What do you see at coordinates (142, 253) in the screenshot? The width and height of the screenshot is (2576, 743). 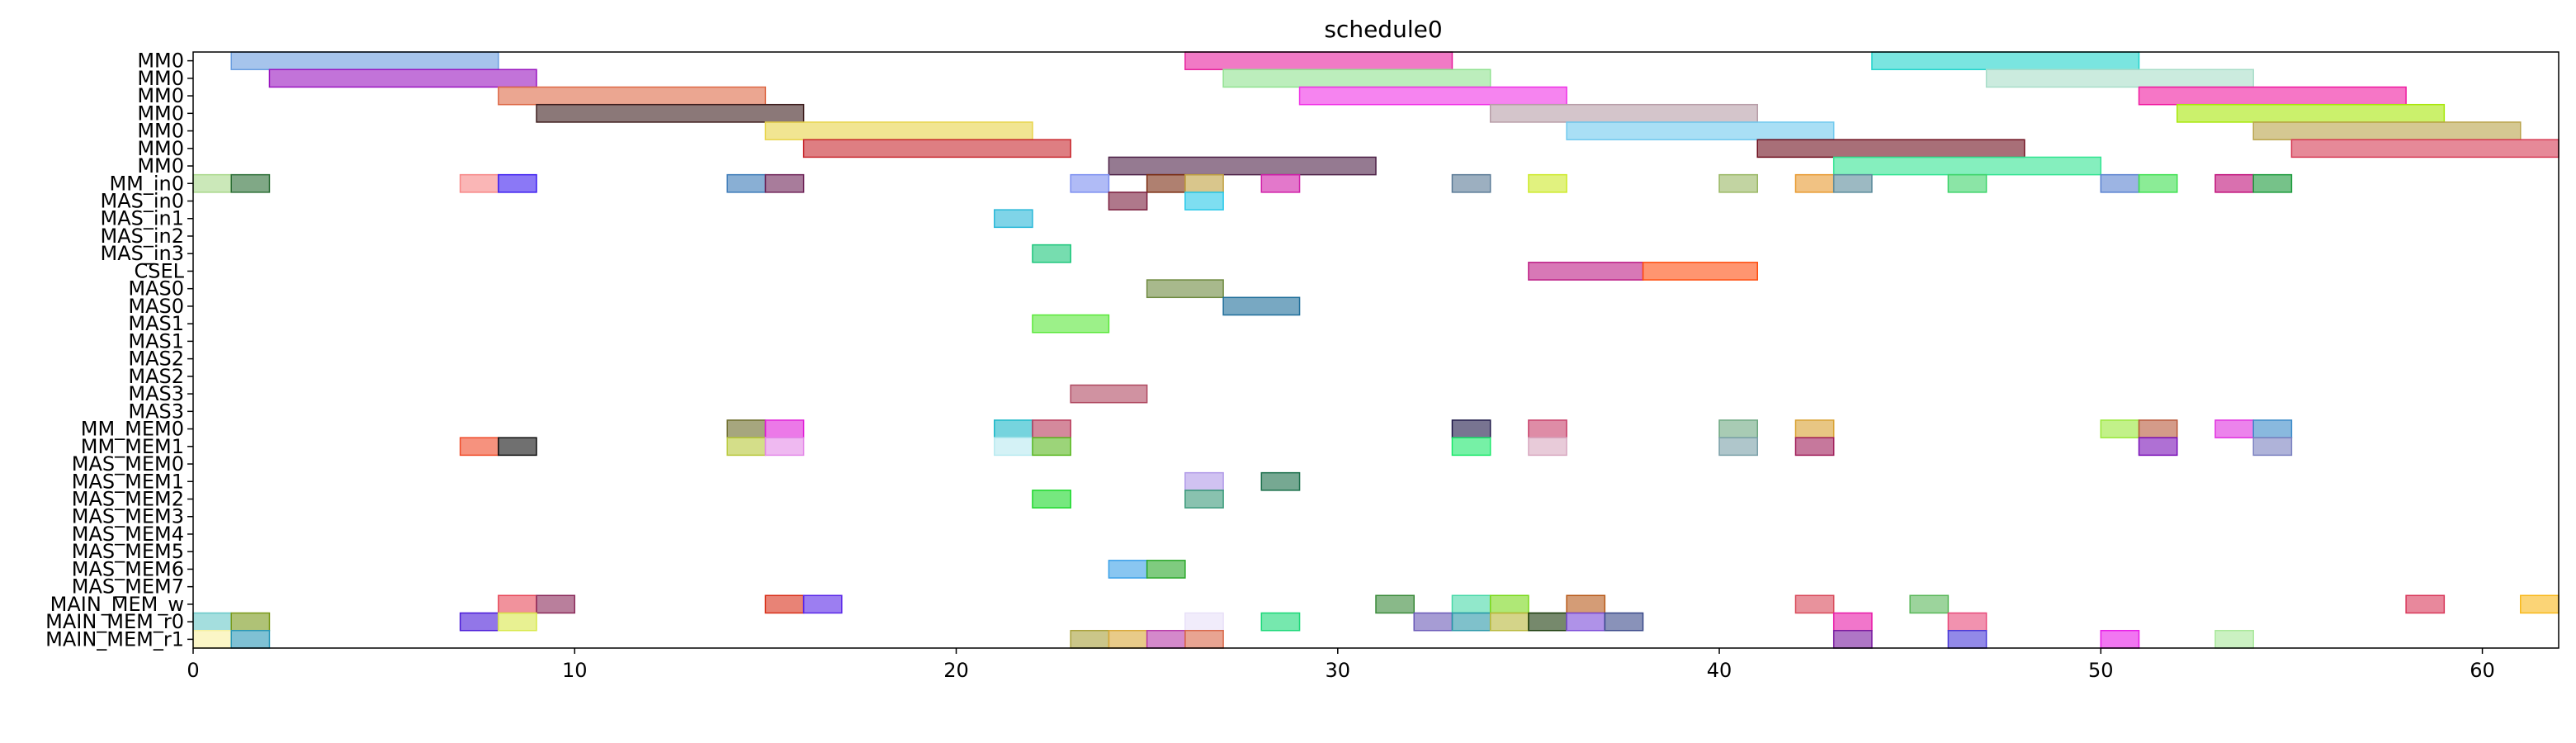 I see `row-label: MAS_in3` at bounding box center [142, 253].